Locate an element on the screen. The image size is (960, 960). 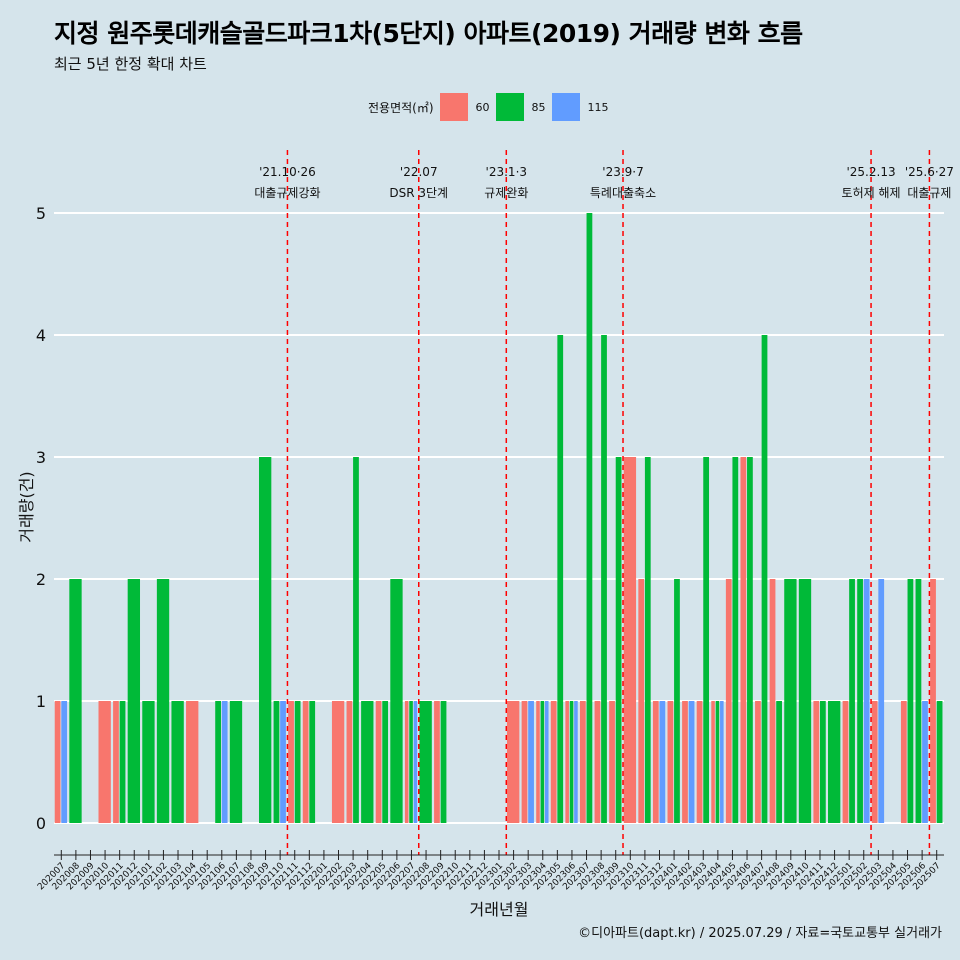
legend-label-60: 60 is located at coordinates (482, 107).